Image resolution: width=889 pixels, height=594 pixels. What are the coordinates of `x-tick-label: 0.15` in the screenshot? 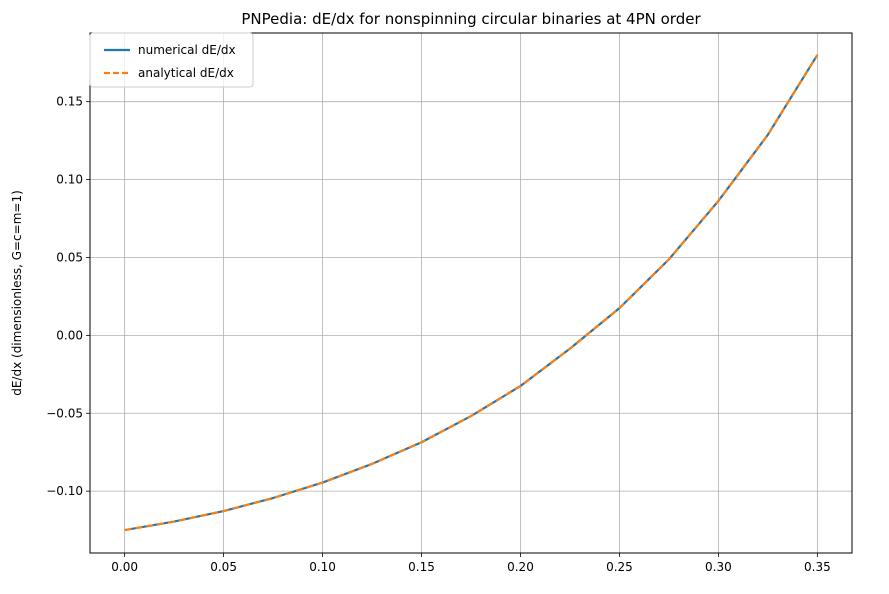 It's located at (421, 567).